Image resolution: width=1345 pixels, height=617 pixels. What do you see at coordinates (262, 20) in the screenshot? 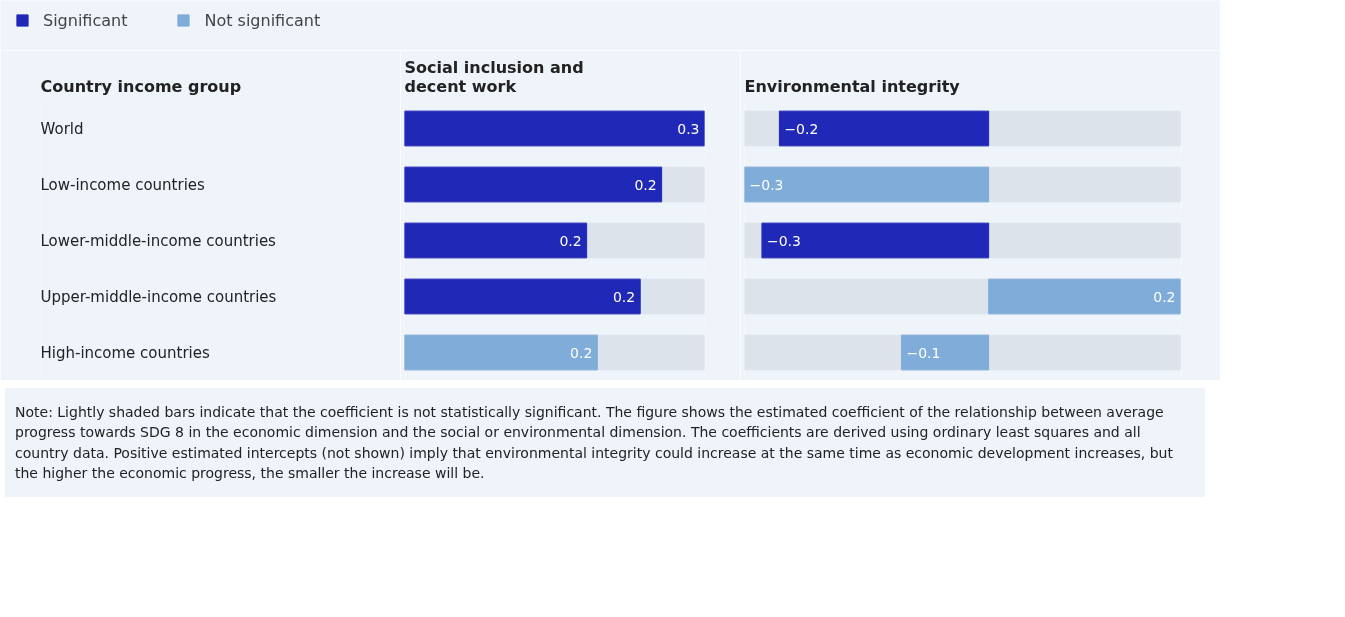
I see `legend-label: Not significant` at bounding box center [262, 20].